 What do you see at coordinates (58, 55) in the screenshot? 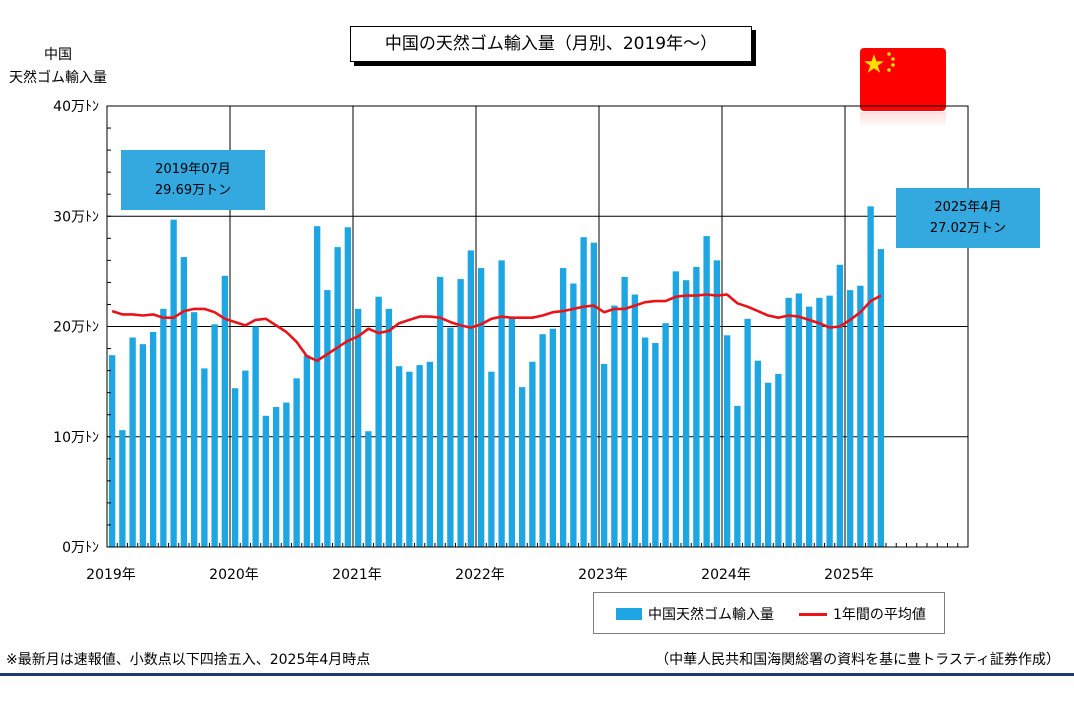
I see `y-axis-title-line1: 中国` at bounding box center [58, 55].